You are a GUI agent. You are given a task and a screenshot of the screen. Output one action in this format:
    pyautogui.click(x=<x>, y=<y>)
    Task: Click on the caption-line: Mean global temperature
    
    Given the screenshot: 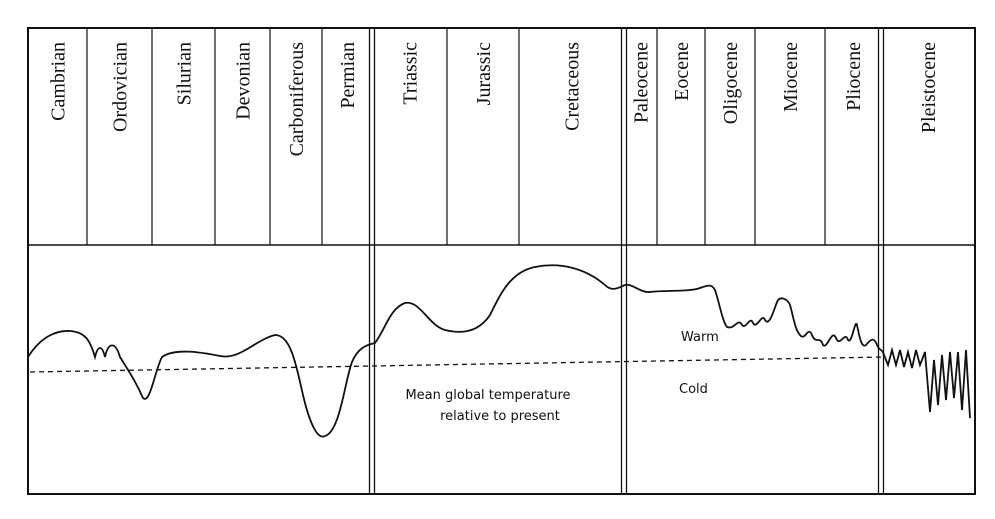 What is the action you would take?
    pyautogui.click(x=487, y=395)
    